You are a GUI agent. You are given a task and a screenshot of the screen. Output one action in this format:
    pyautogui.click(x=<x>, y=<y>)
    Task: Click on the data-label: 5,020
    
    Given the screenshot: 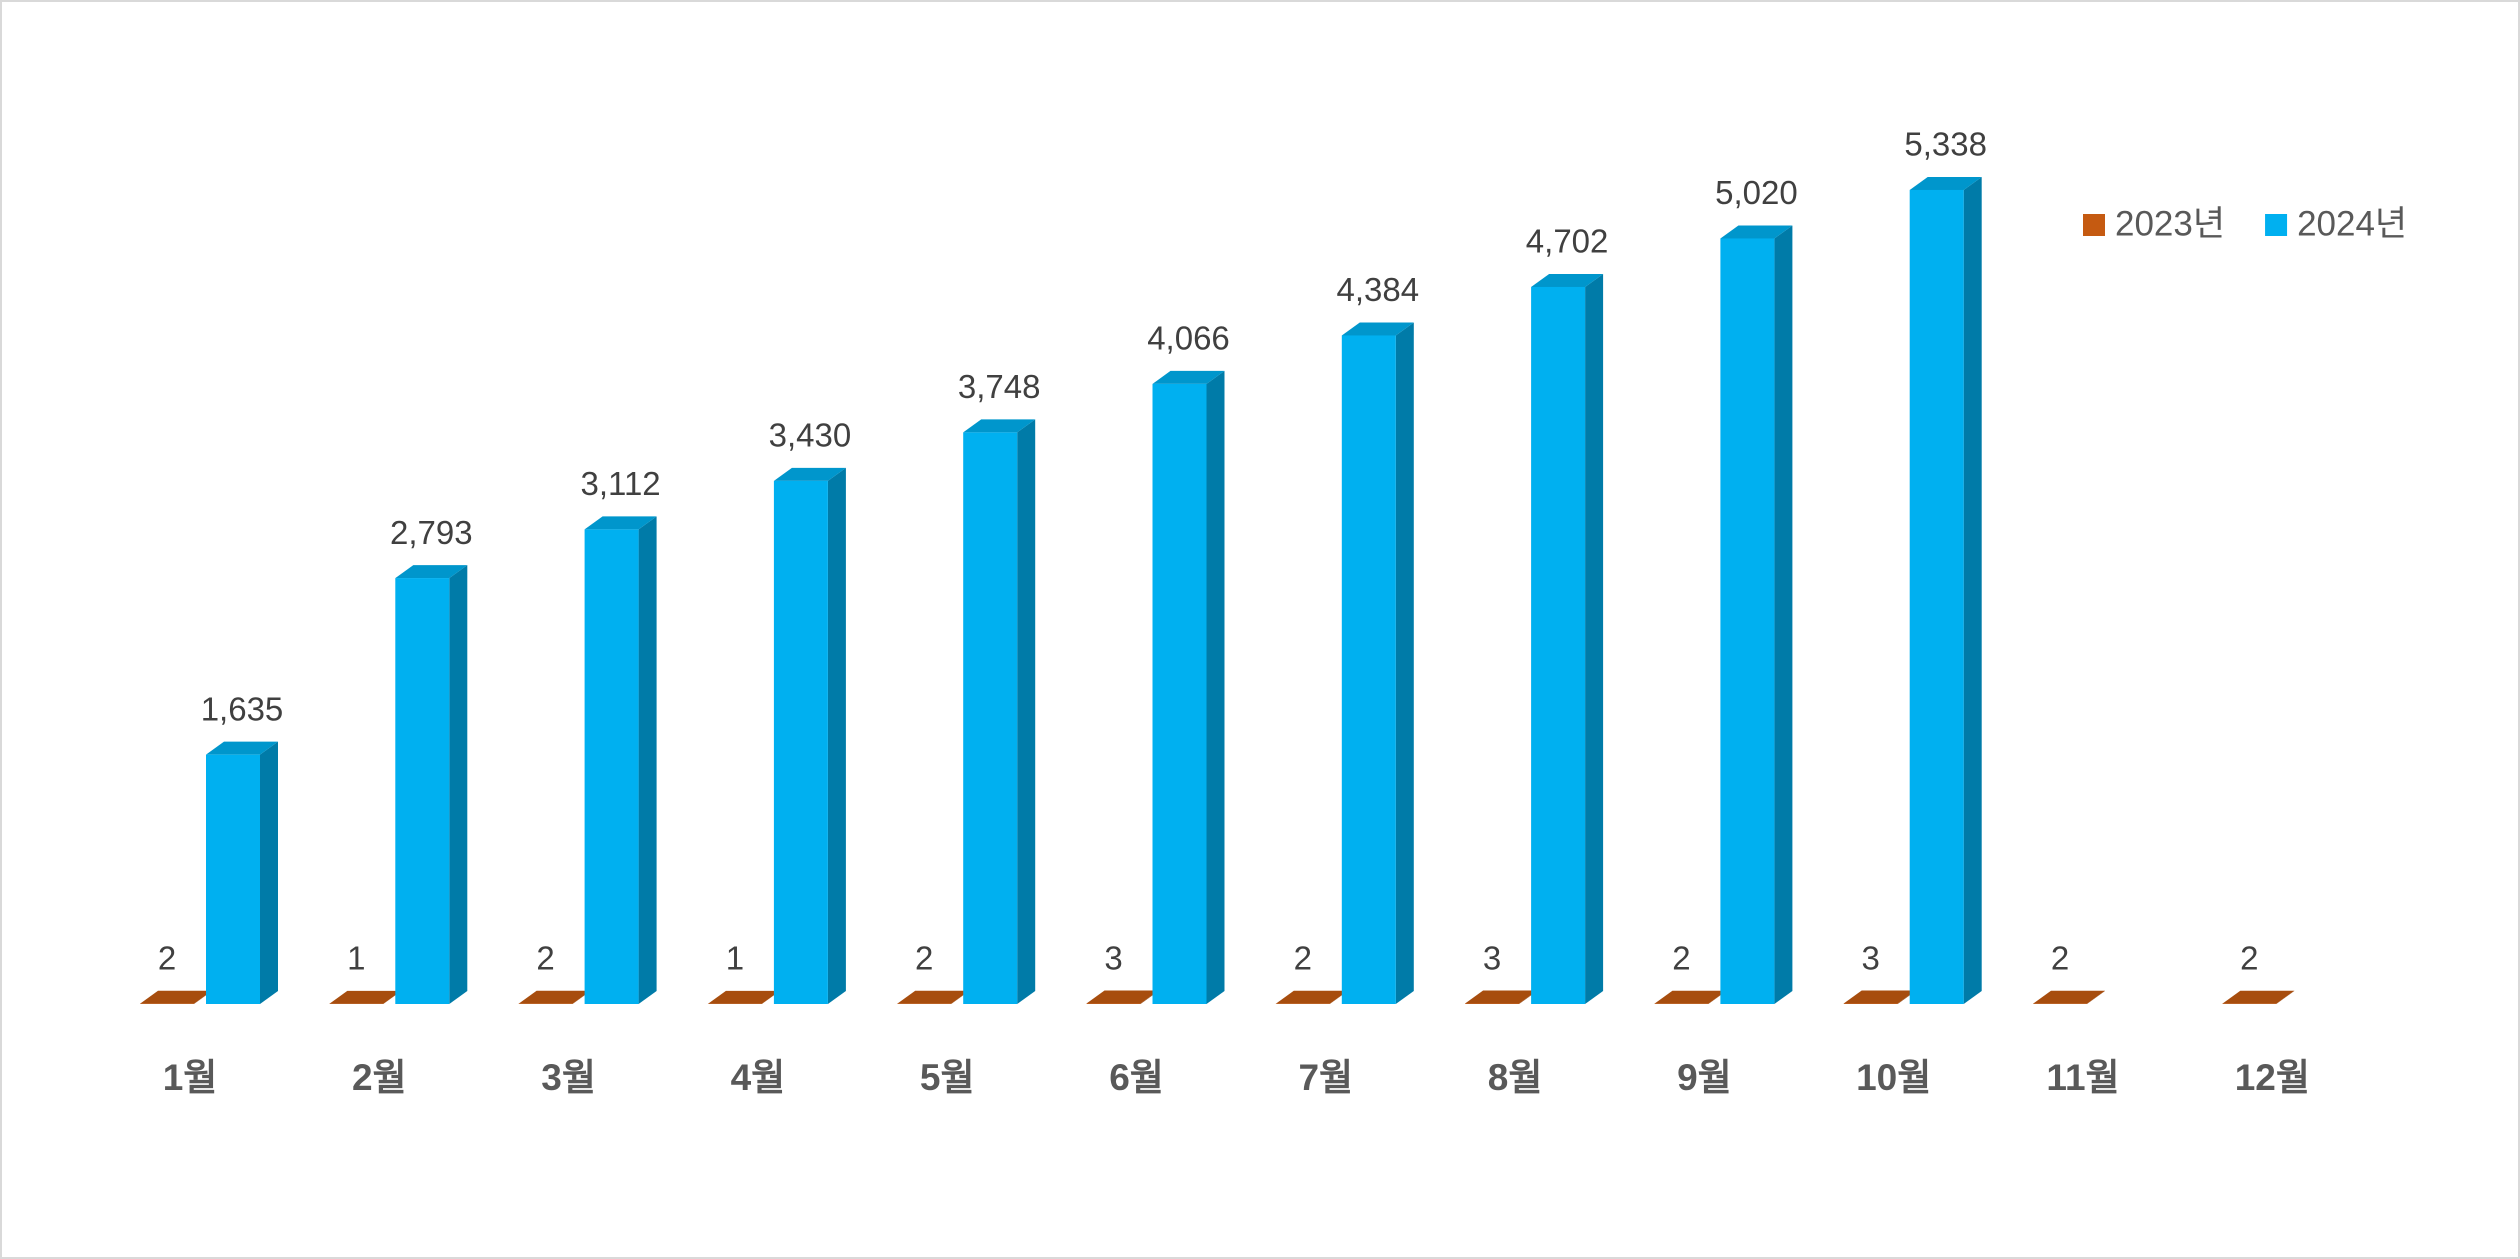 What is the action you would take?
    pyautogui.click(x=1756, y=192)
    